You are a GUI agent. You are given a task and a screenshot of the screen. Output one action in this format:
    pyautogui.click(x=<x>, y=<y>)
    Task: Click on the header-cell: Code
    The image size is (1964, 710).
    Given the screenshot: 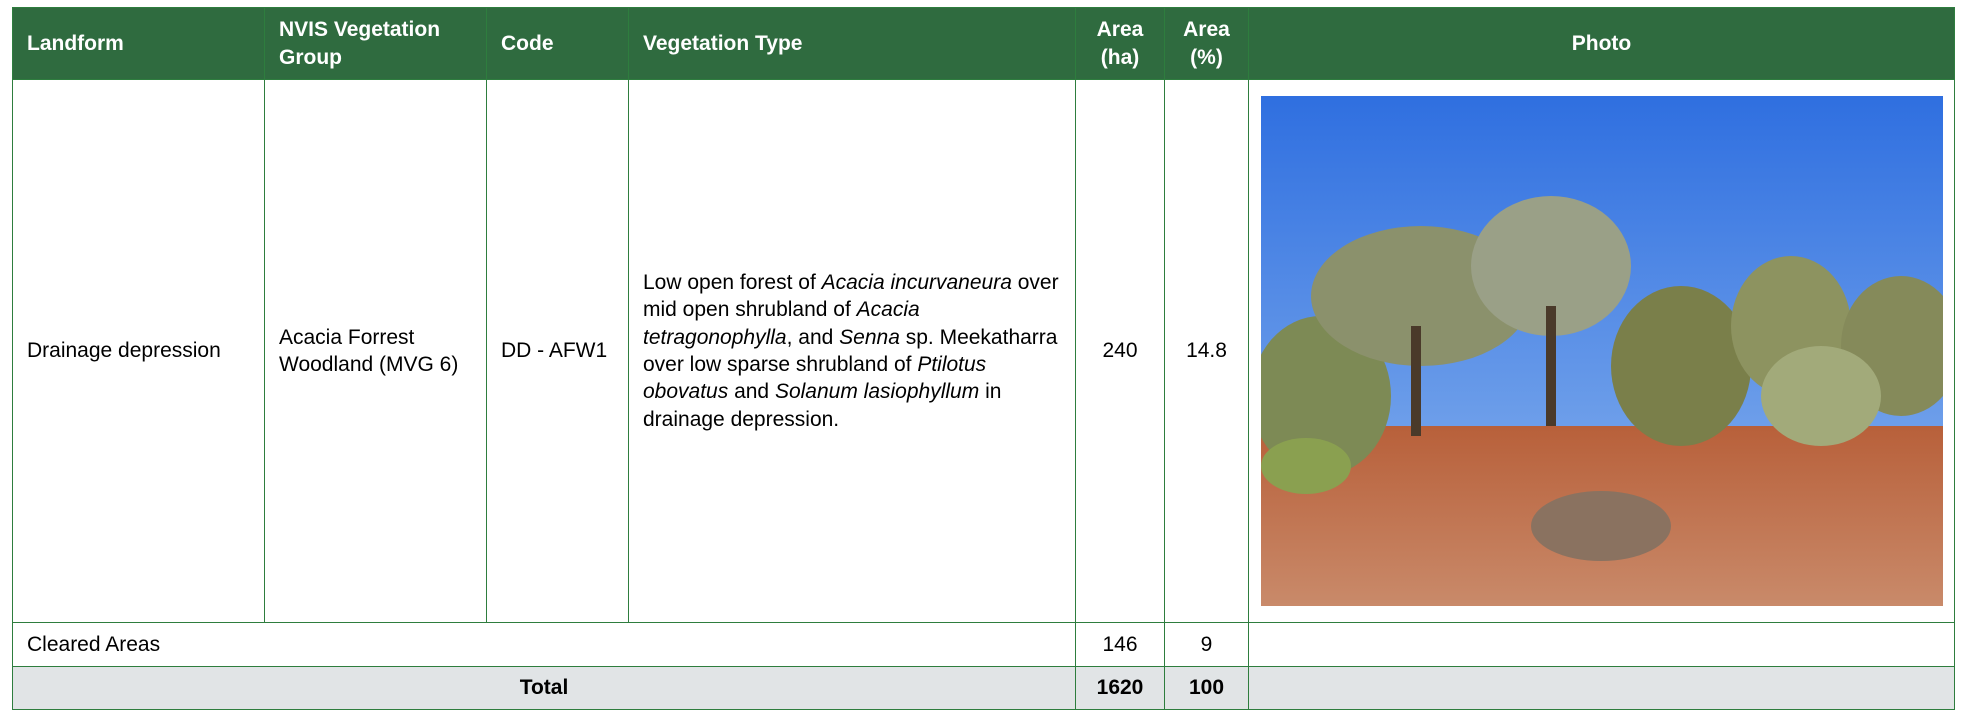 What is the action you would take?
    pyautogui.click(x=557, y=43)
    